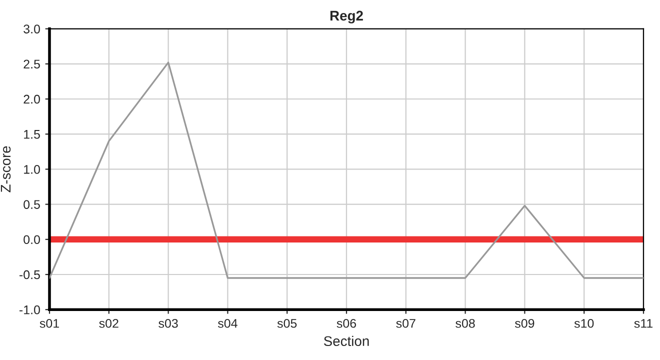  I want to click on y-tick-label: 3.0, so click(32, 29).